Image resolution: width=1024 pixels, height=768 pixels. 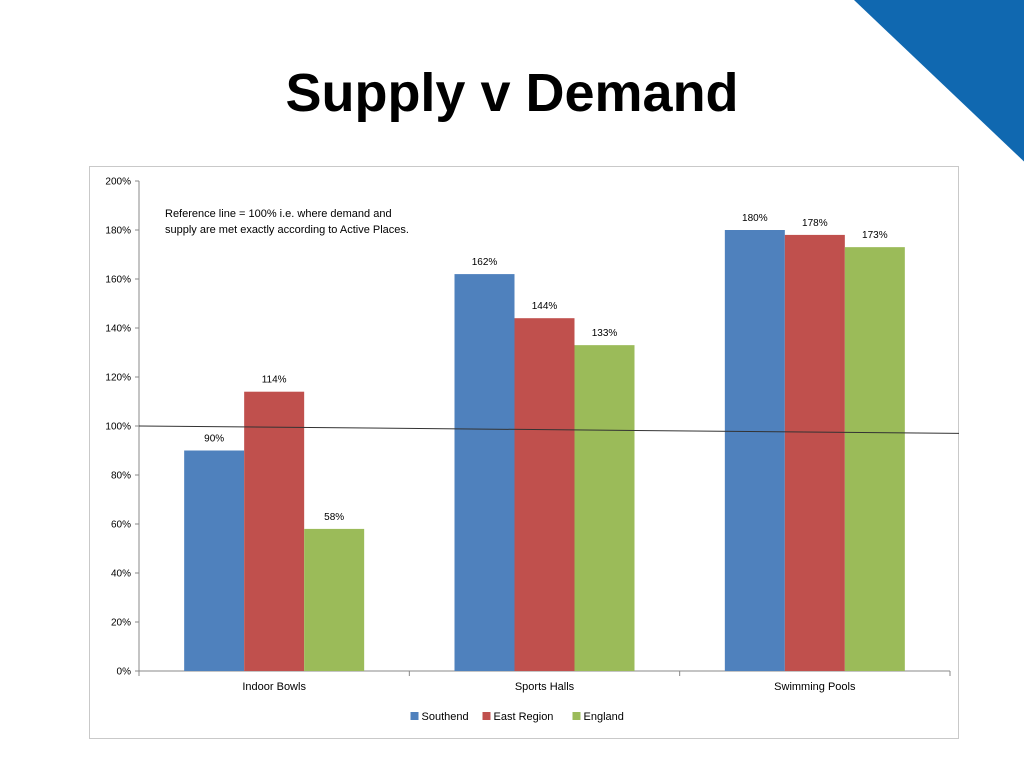 What do you see at coordinates (274, 380) in the screenshot?
I see `data-label: 114%` at bounding box center [274, 380].